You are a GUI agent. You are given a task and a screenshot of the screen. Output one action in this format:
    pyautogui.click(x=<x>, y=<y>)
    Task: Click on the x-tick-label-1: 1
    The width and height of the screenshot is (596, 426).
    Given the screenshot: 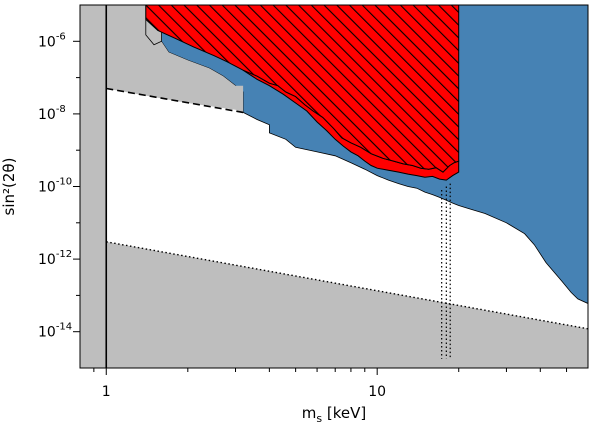 What is the action you would take?
    pyautogui.click(x=106, y=392)
    